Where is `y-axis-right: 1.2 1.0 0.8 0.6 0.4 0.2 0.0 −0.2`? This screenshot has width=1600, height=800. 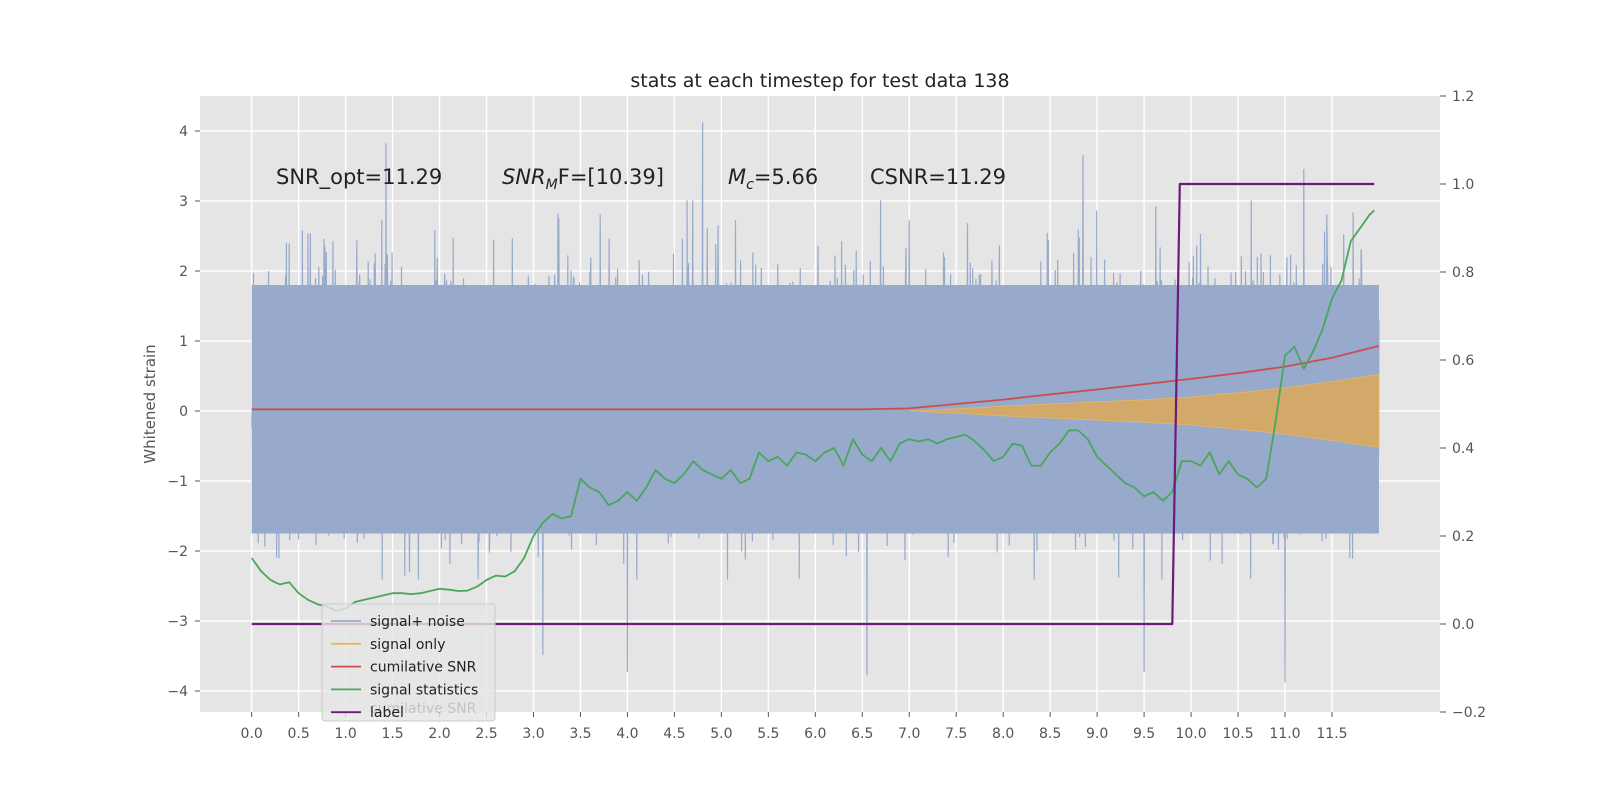
y-axis-right: 1.2 1.0 0.8 0.6 0.4 0.2 0.0 −0.2 is located at coordinates (1463, 405).